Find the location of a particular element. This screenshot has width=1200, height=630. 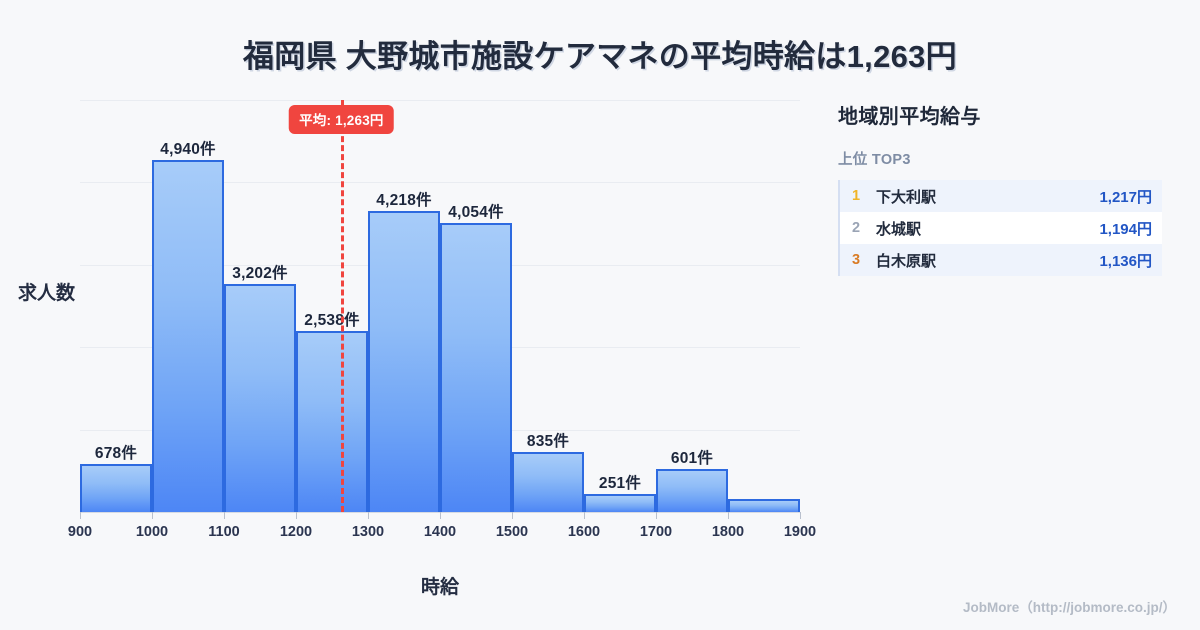

page-title: 福岡県 大野城市施設ケアマネの平均時給は1,263円 is located at coordinates (600, 56).